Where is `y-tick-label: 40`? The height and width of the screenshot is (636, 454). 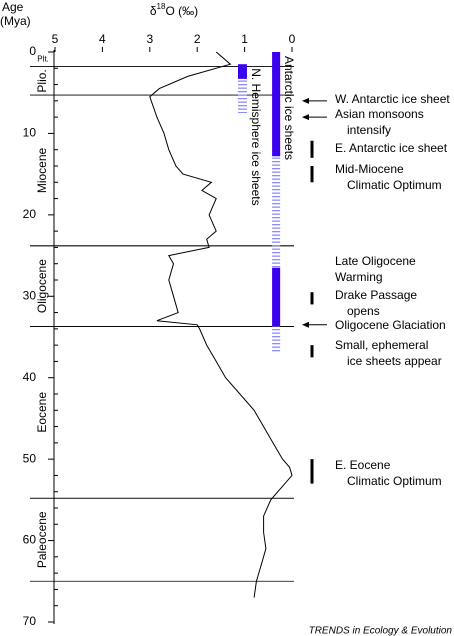 y-tick-label: 40 is located at coordinates (30, 377).